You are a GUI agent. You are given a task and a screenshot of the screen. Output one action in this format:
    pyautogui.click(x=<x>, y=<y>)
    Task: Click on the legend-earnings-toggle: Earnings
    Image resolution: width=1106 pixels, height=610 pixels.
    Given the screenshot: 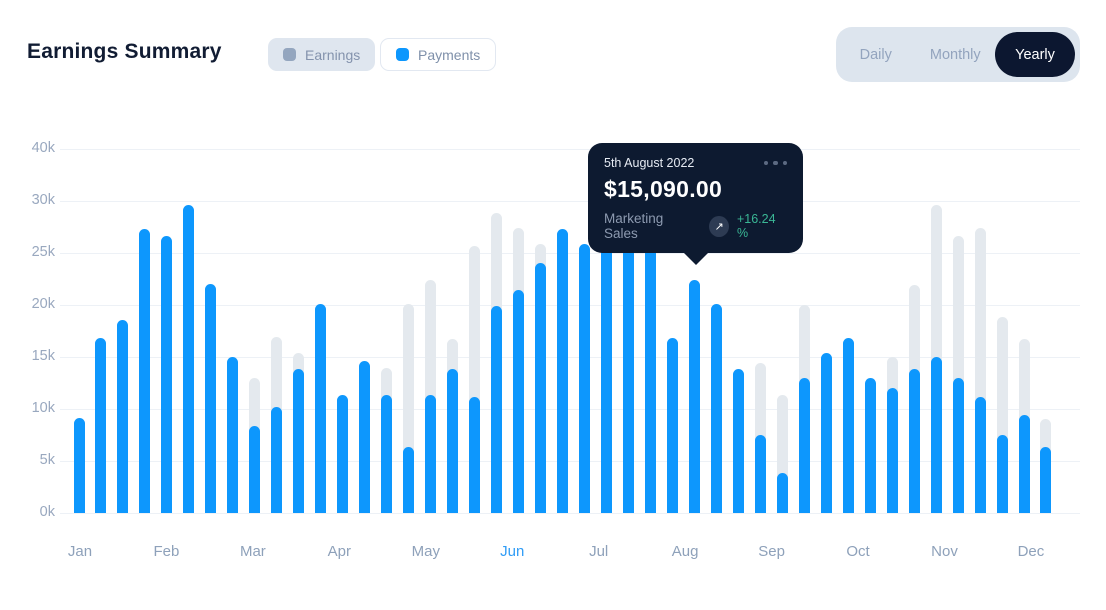 What is the action you would take?
    pyautogui.click(x=322, y=54)
    